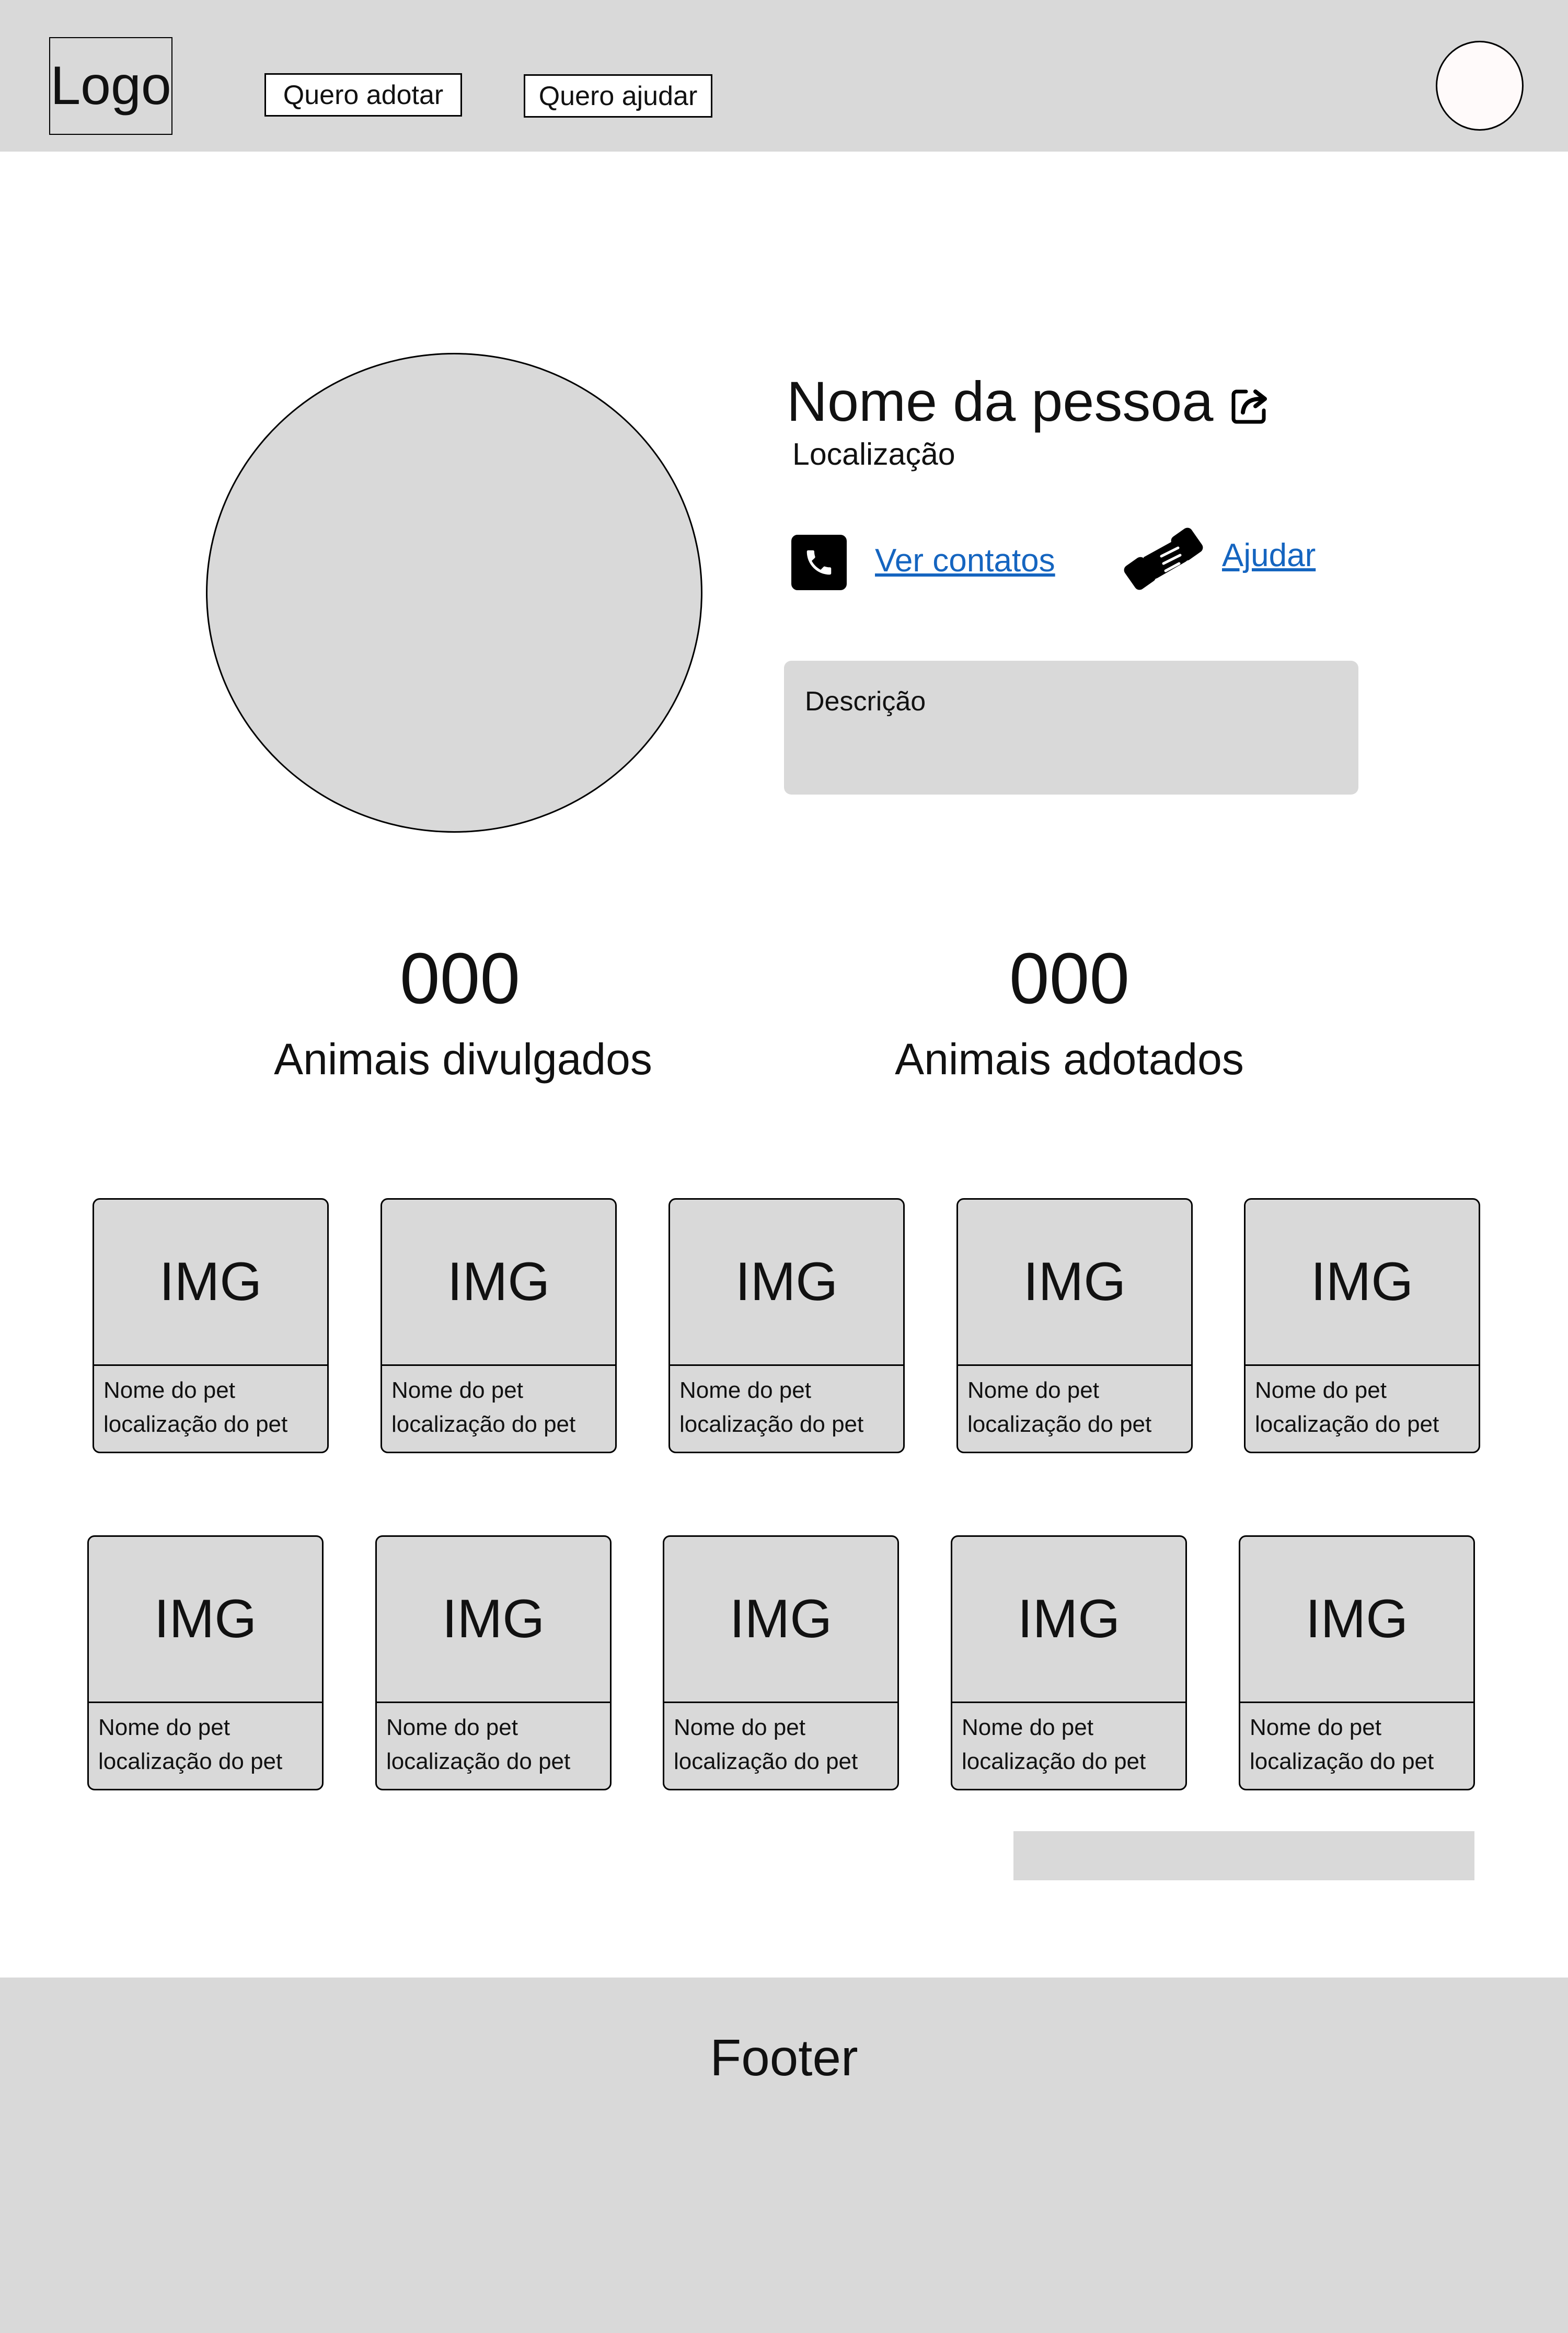  Describe the element at coordinates (110, 86) in the screenshot. I see `logo: Logo` at that location.